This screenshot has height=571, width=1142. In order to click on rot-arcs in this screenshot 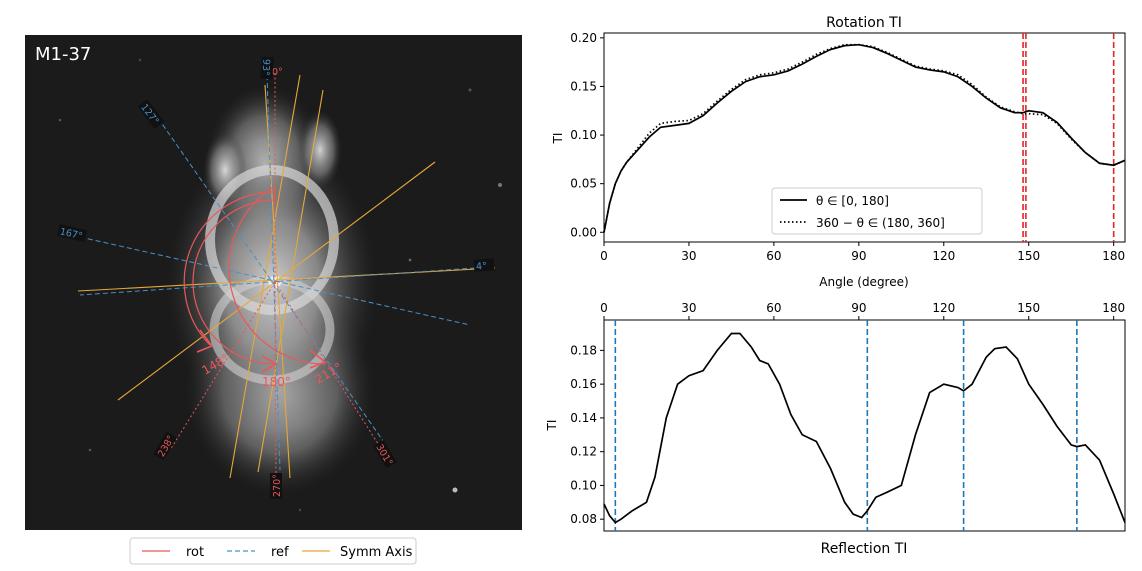, I will do `click(254, 275)`.